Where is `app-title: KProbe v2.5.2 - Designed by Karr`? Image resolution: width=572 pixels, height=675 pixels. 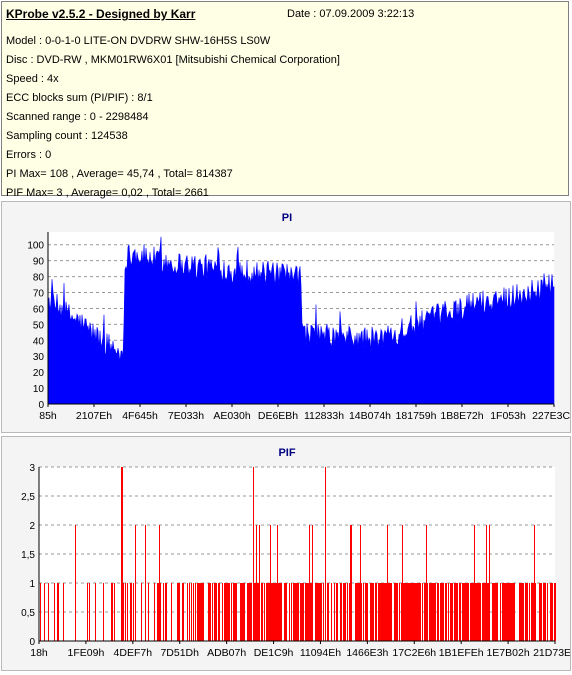
app-title: KProbe v2.5.2 - Designed by Karr is located at coordinates (101, 14).